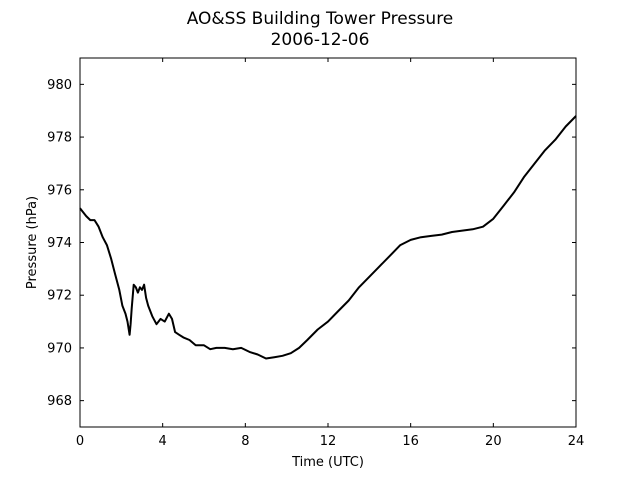 The width and height of the screenshot is (640, 485). Describe the element at coordinates (576, 441) in the screenshot. I see `x-tick-label: 24` at that location.